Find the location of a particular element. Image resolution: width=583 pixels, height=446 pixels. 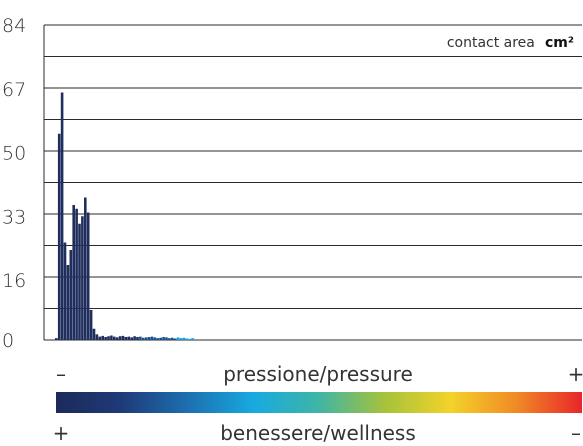

unit-label: contact area cm² is located at coordinates (510, 41).